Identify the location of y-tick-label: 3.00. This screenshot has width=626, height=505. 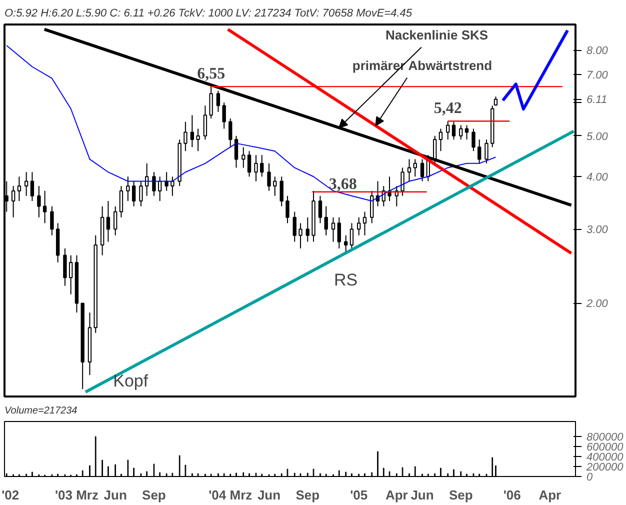
(597, 230).